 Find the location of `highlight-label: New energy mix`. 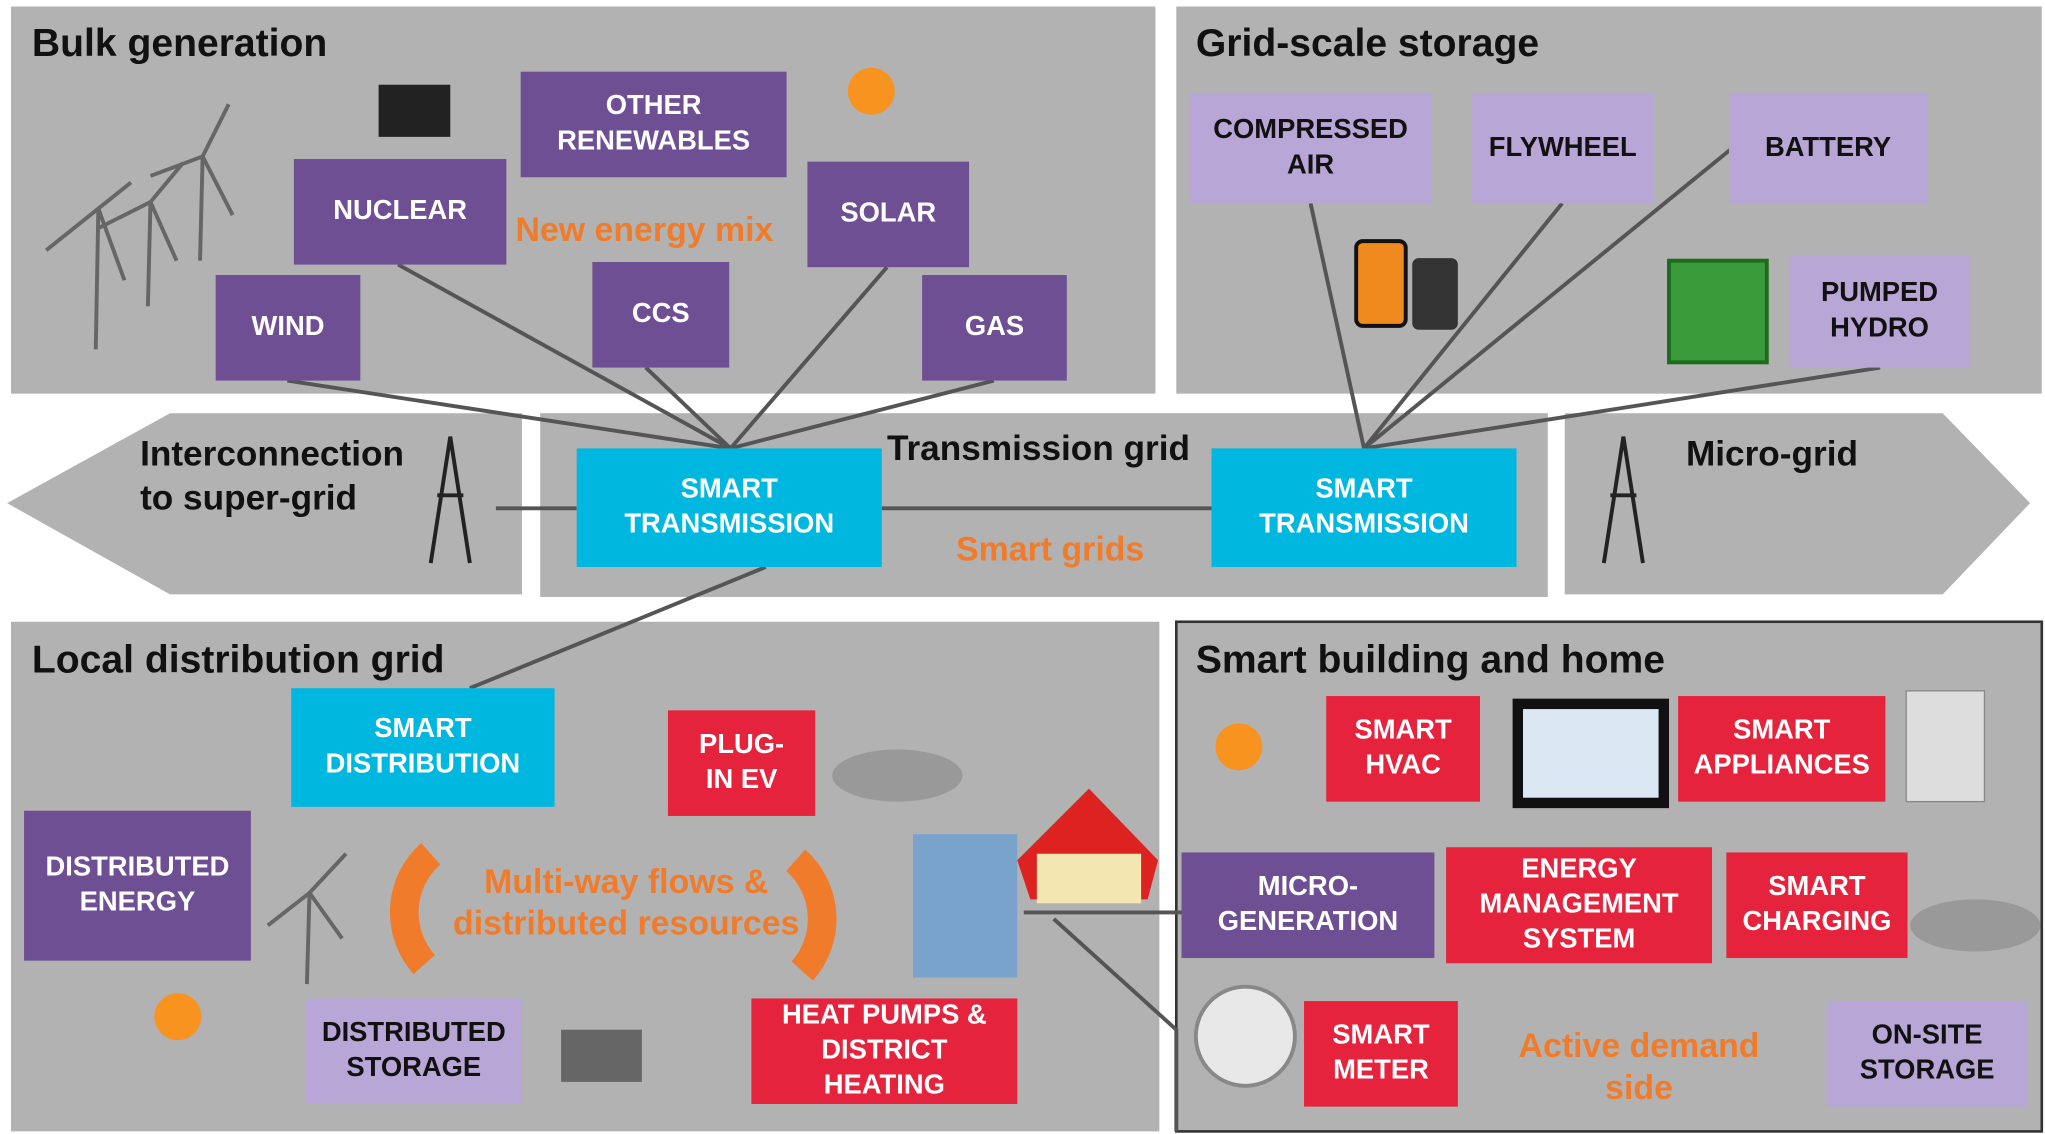

highlight-label: New energy mix is located at coordinates (644, 230).